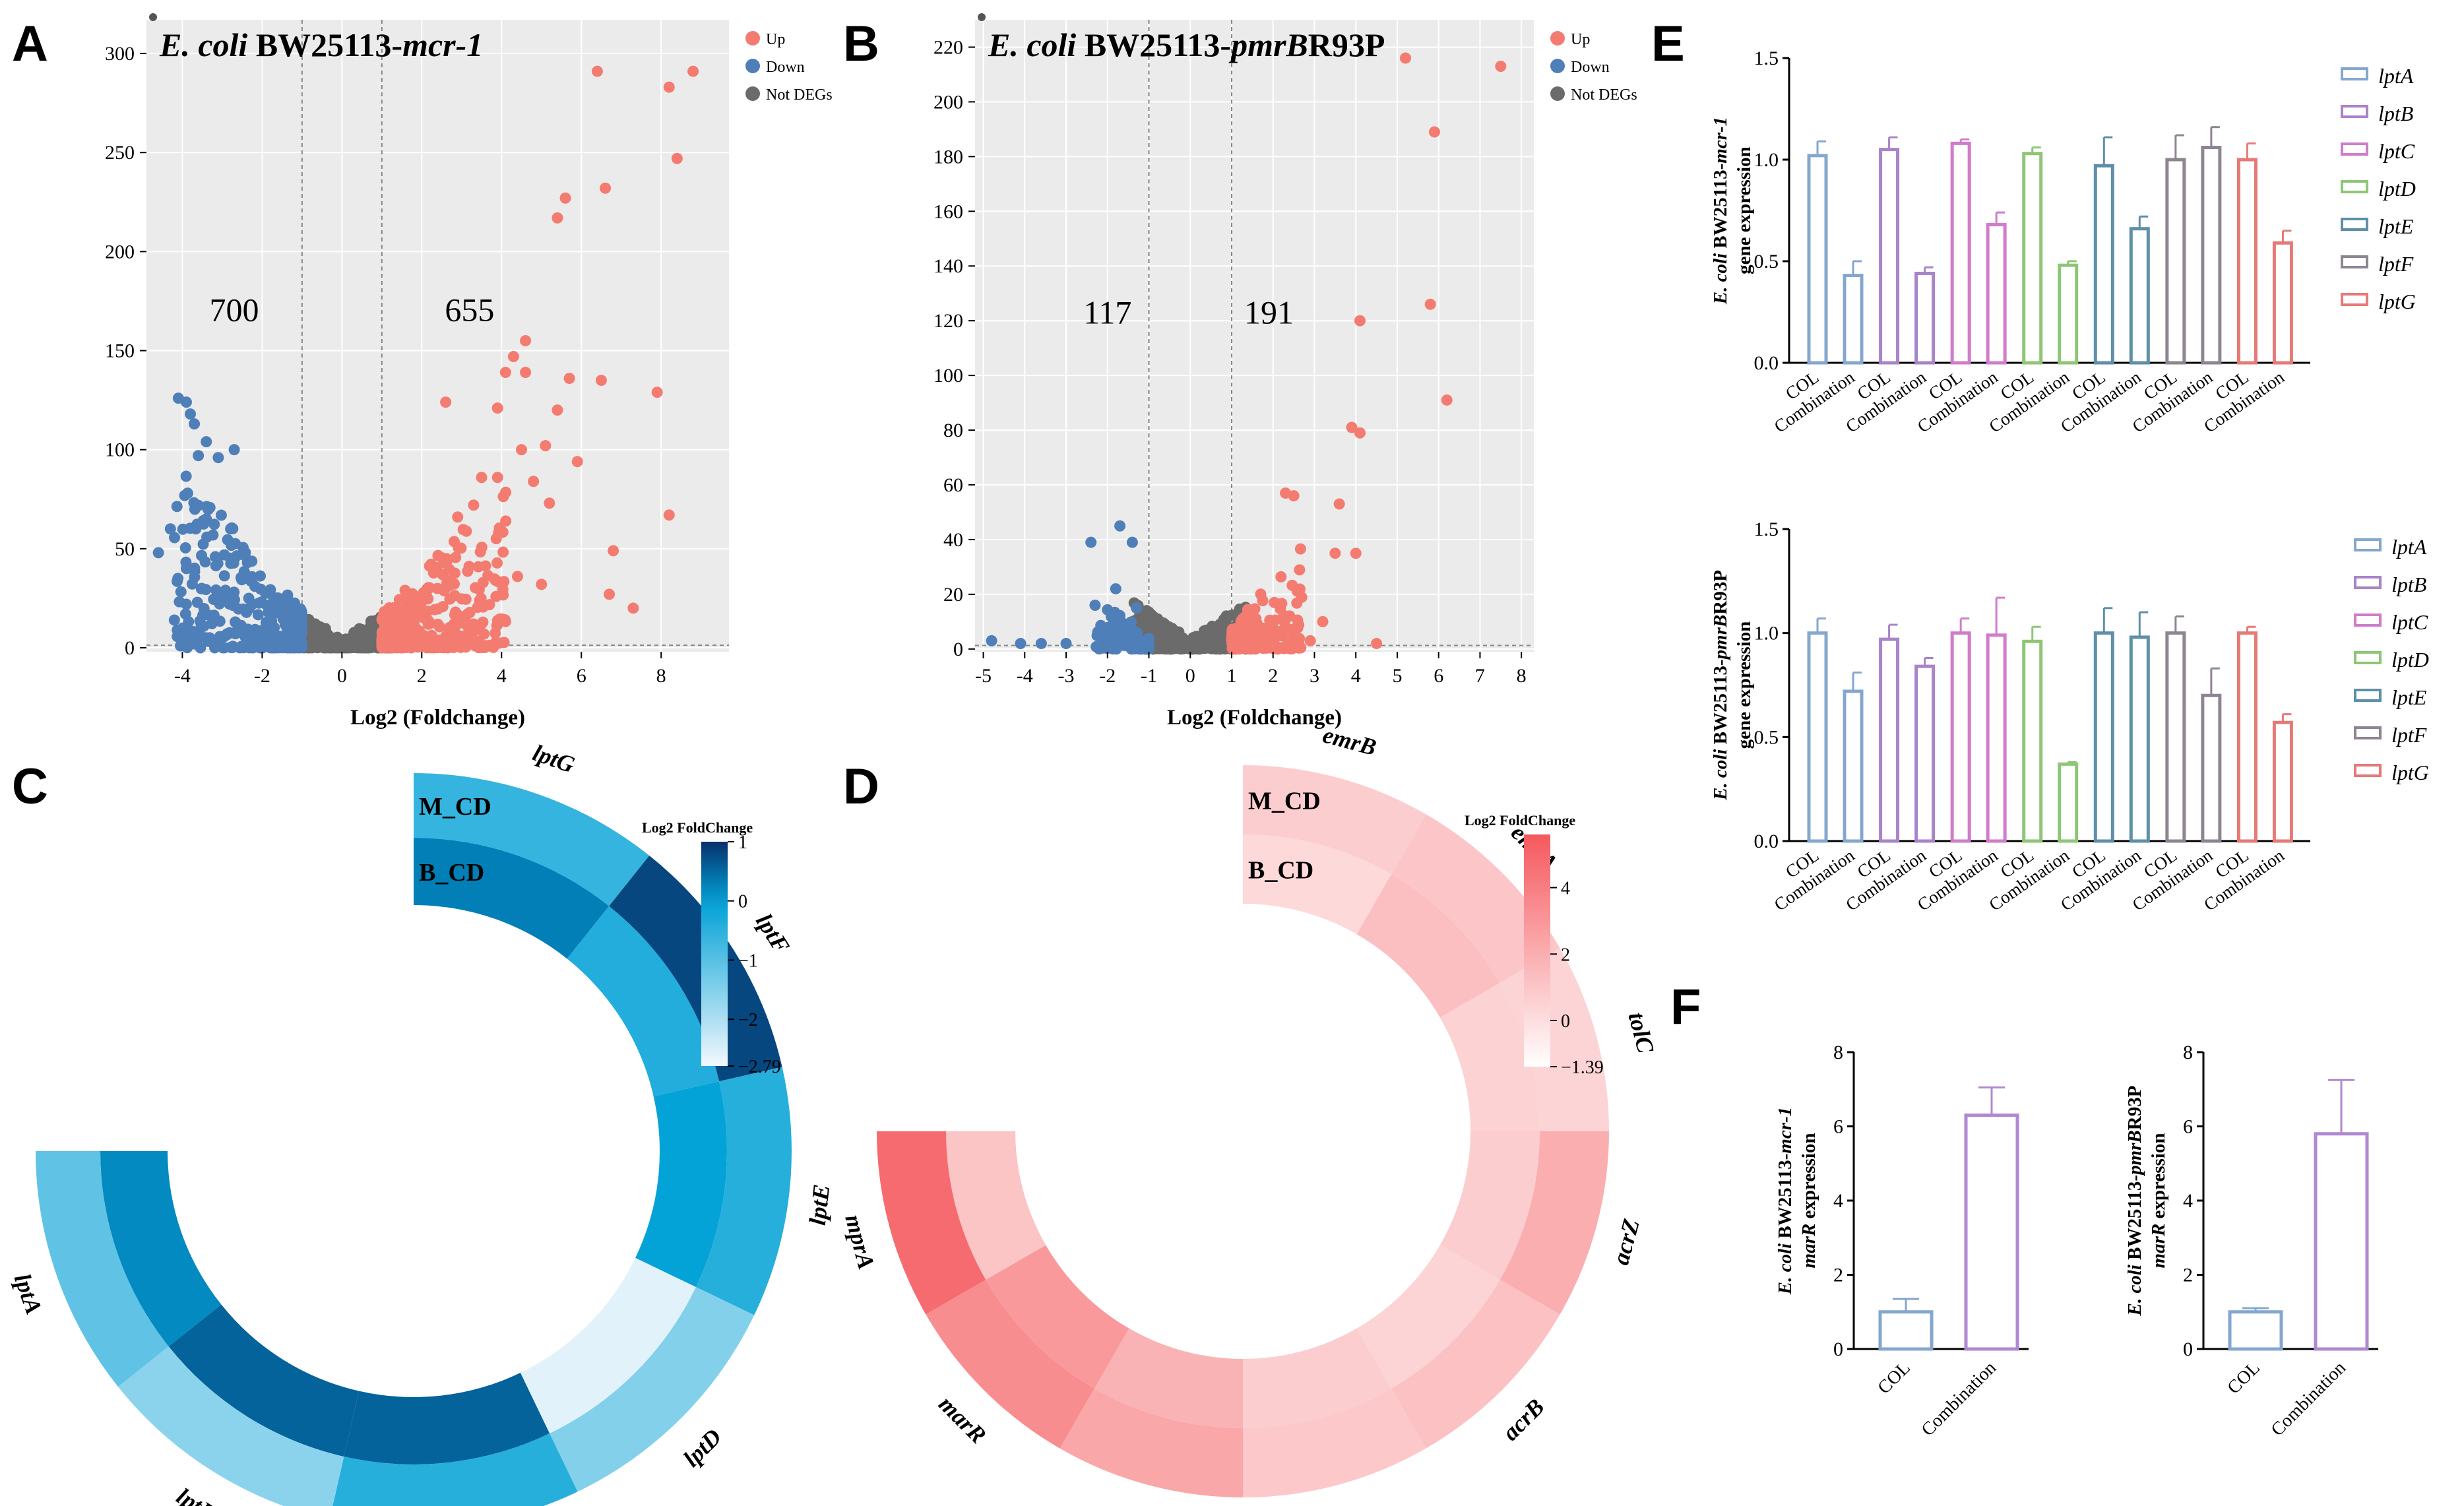 Image resolution: width=2464 pixels, height=1506 pixels. Describe the element at coordinates (183, 676) in the screenshot. I see `x-tick-label: -4` at that location.